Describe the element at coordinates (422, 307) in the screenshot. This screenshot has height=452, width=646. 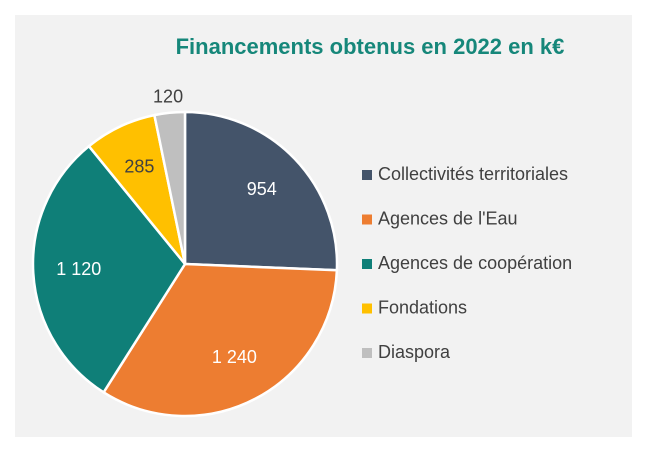
I see `legend-label: Fondations` at that location.